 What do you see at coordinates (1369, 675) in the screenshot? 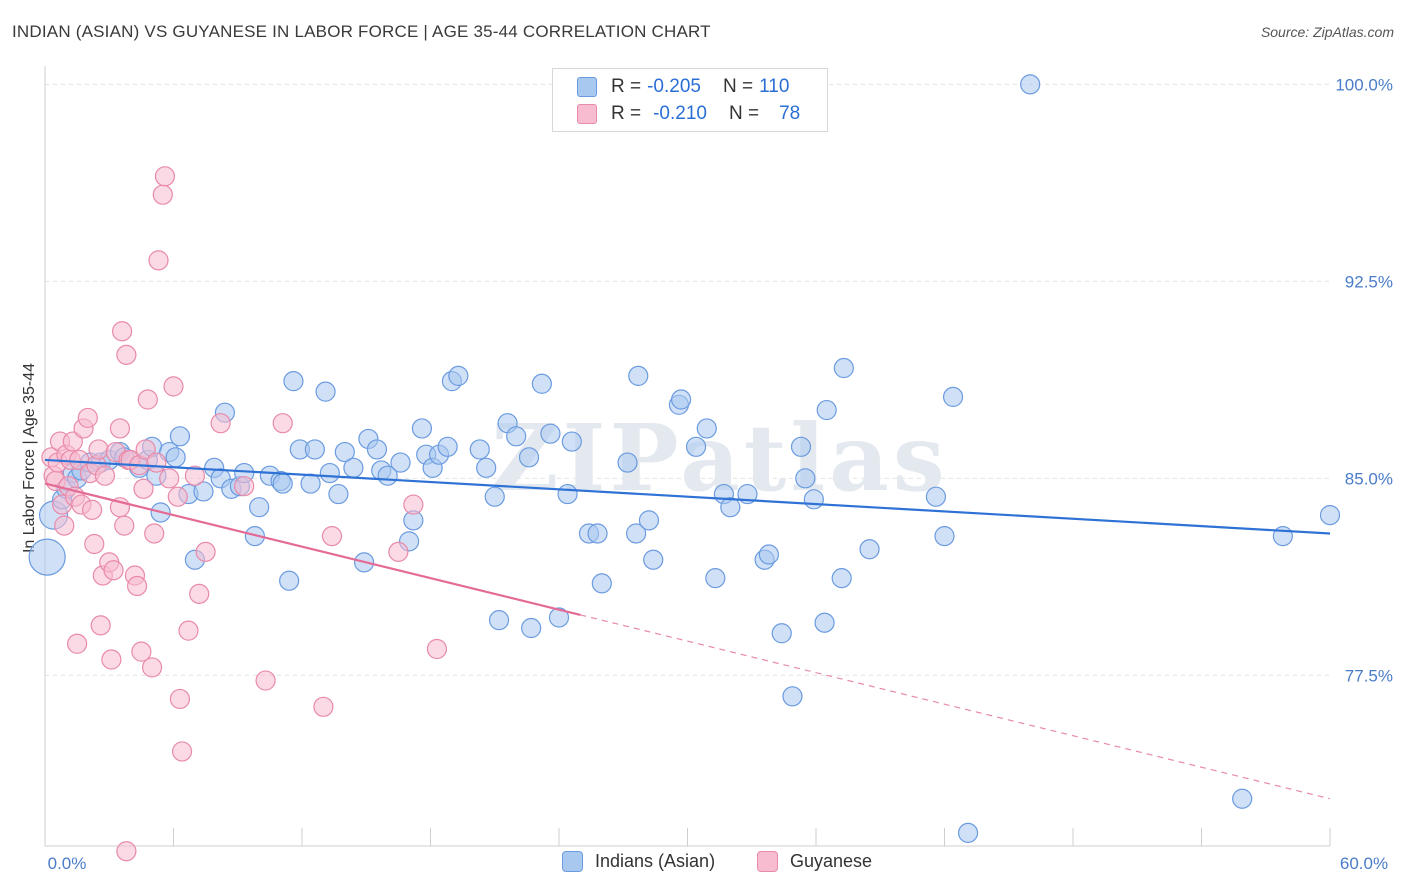
I see `y-tick-label: 77.5%` at bounding box center [1369, 675].